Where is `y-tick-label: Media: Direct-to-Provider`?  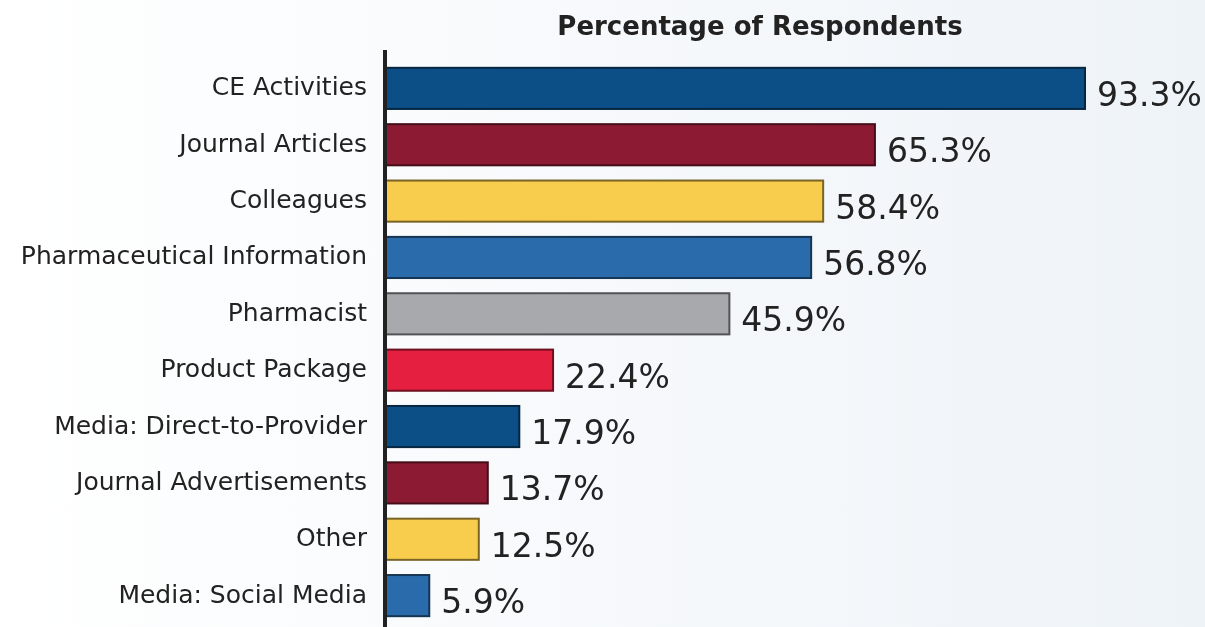 y-tick-label: Media: Direct-to-Provider is located at coordinates (211, 425).